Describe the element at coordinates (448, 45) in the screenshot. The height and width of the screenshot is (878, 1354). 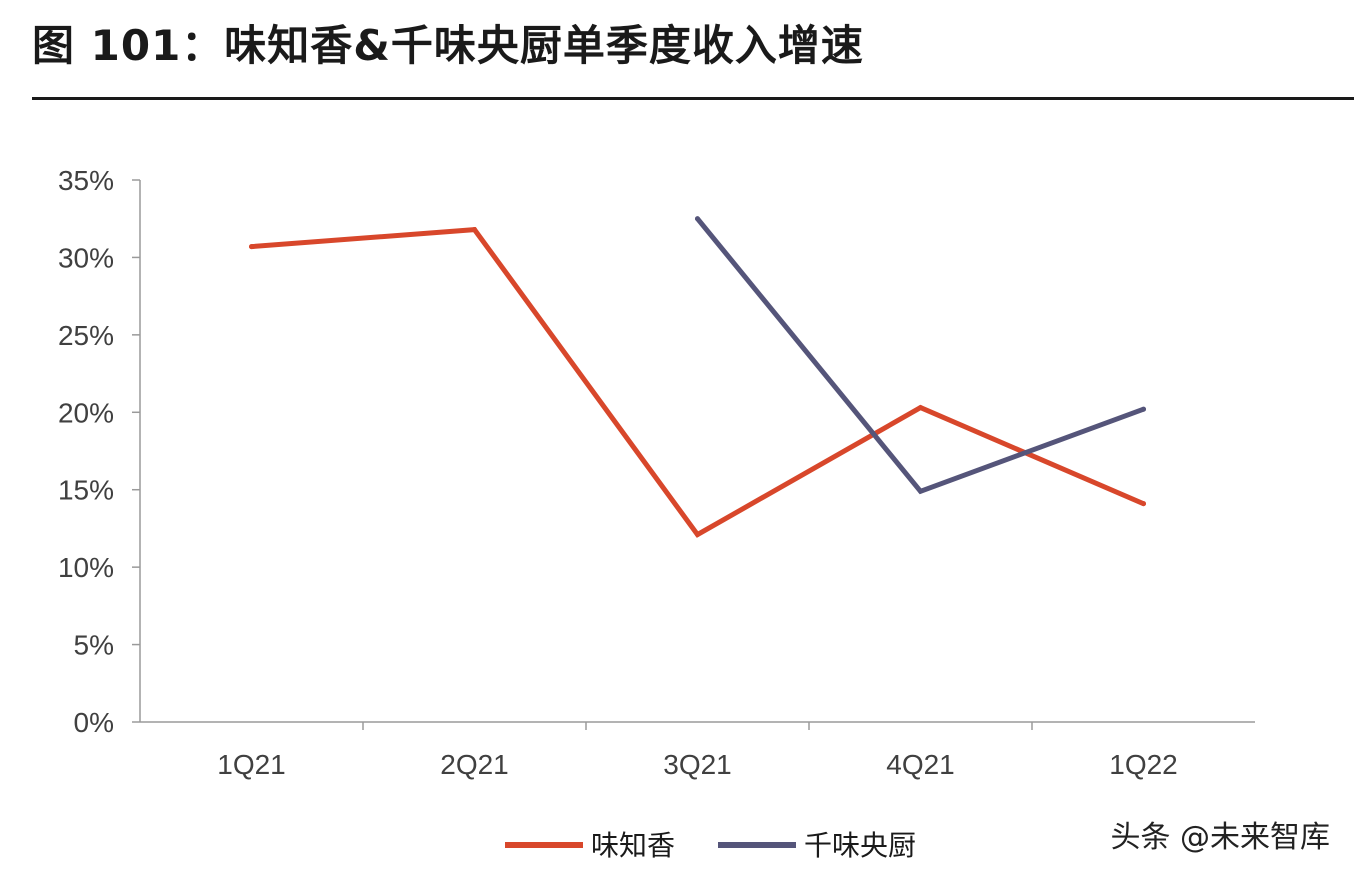
I see `chart-title: 图 101：味知香&千味央厨单季度收入增速` at that location.